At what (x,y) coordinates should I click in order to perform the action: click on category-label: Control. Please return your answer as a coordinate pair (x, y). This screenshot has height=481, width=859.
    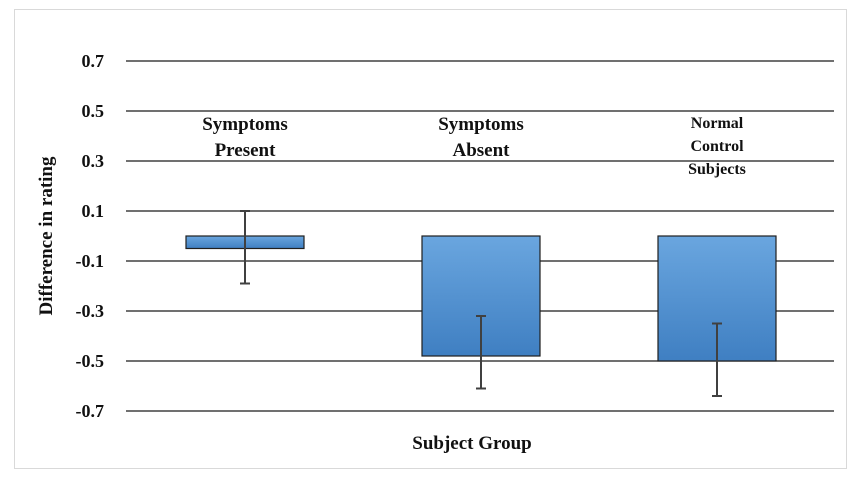
    Looking at the image, I should click on (717, 146).